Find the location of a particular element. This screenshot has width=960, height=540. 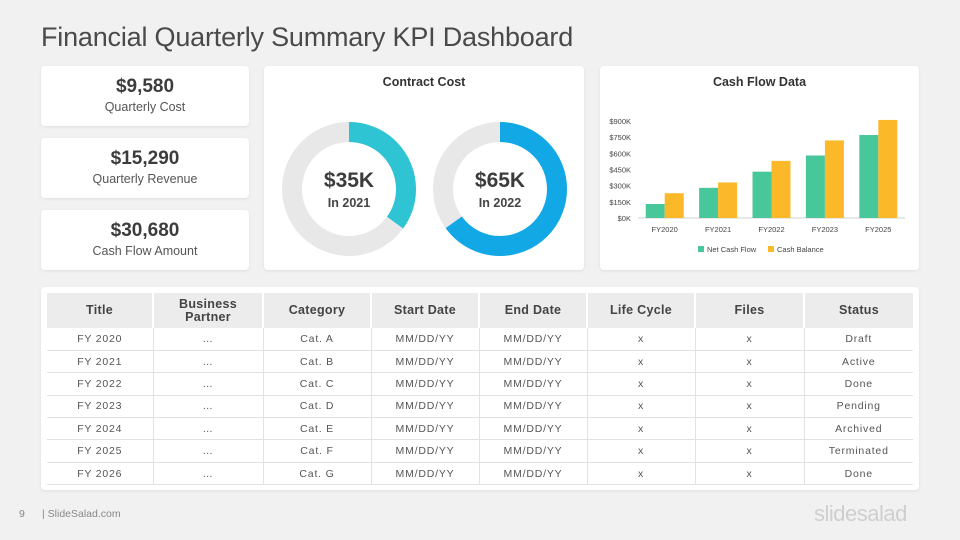

column-header: Start Date is located at coordinates (424, 310).